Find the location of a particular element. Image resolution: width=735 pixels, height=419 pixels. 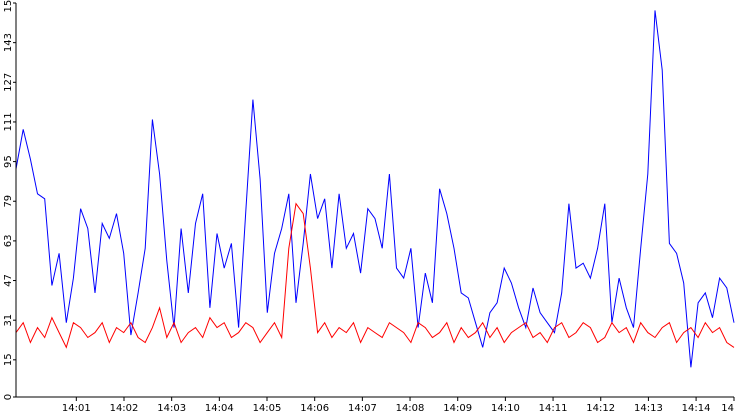

x-tick-label: 14:13 is located at coordinates (648, 408).